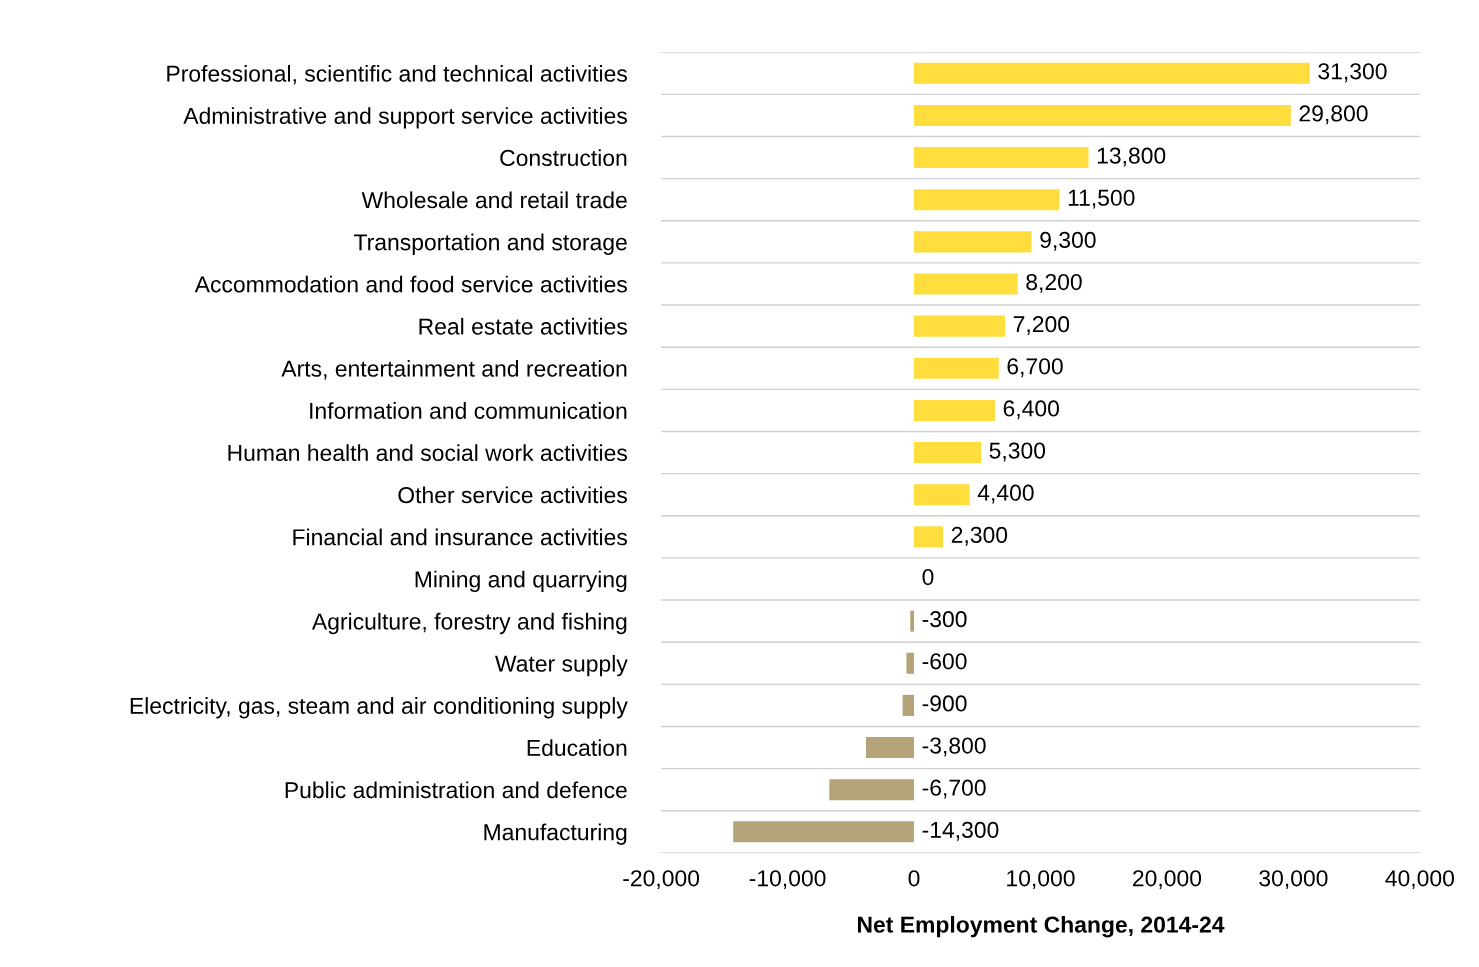 This screenshot has height=967, width=1479. I want to click on data-label: 13,800, so click(1131, 157).